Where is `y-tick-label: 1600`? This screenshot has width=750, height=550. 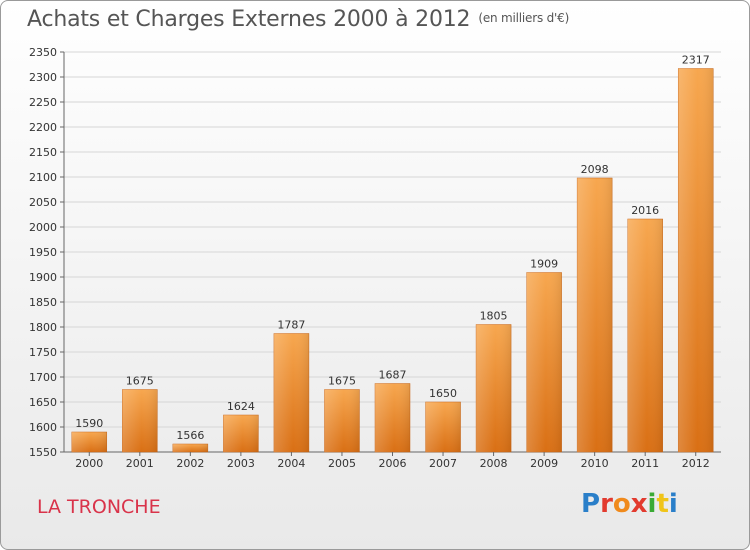
y-tick-label: 1600 is located at coordinates (43, 427).